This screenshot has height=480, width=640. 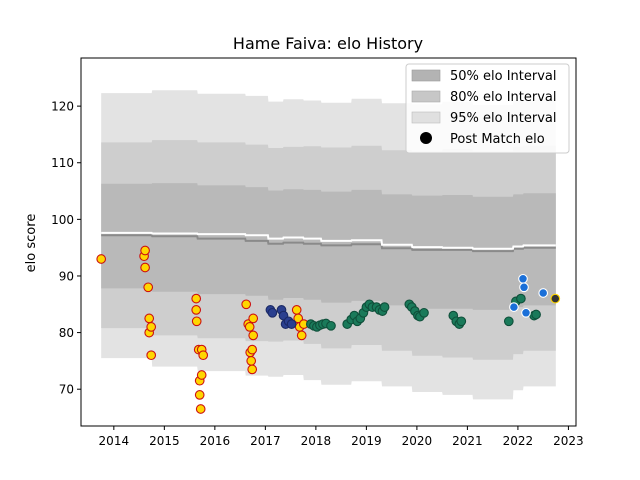 What do you see at coordinates (215, 441) in the screenshot?
I see `x-tick-label: 2016` at bounding box center [215, 441].